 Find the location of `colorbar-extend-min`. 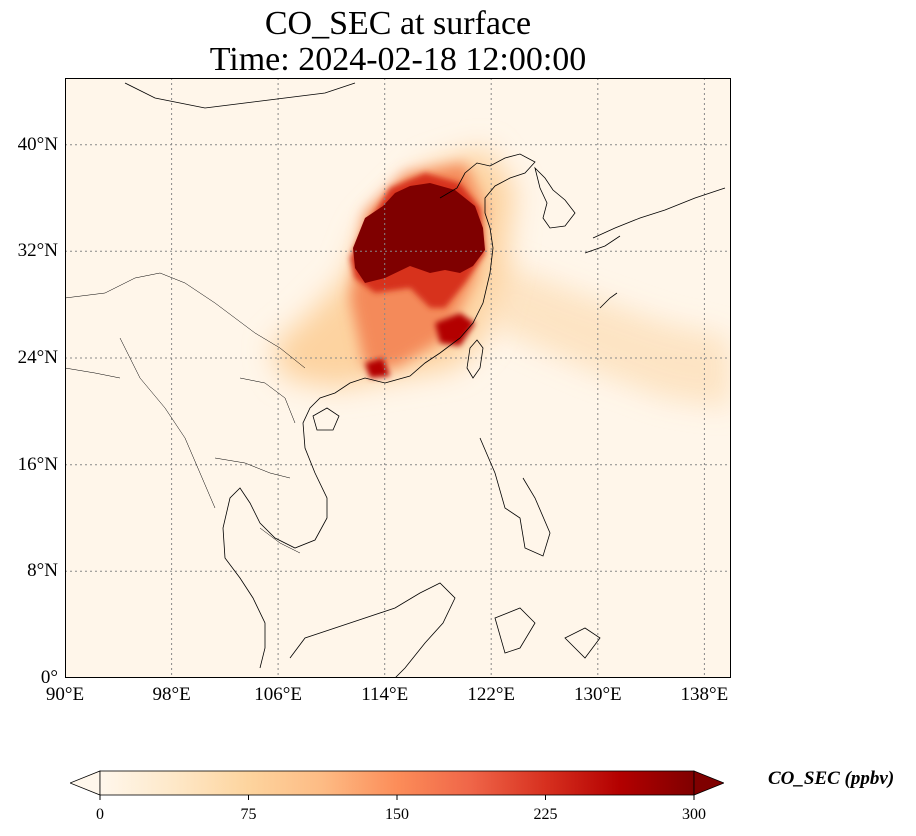

colorbar-extend-min is located at coordinates (85, 783).